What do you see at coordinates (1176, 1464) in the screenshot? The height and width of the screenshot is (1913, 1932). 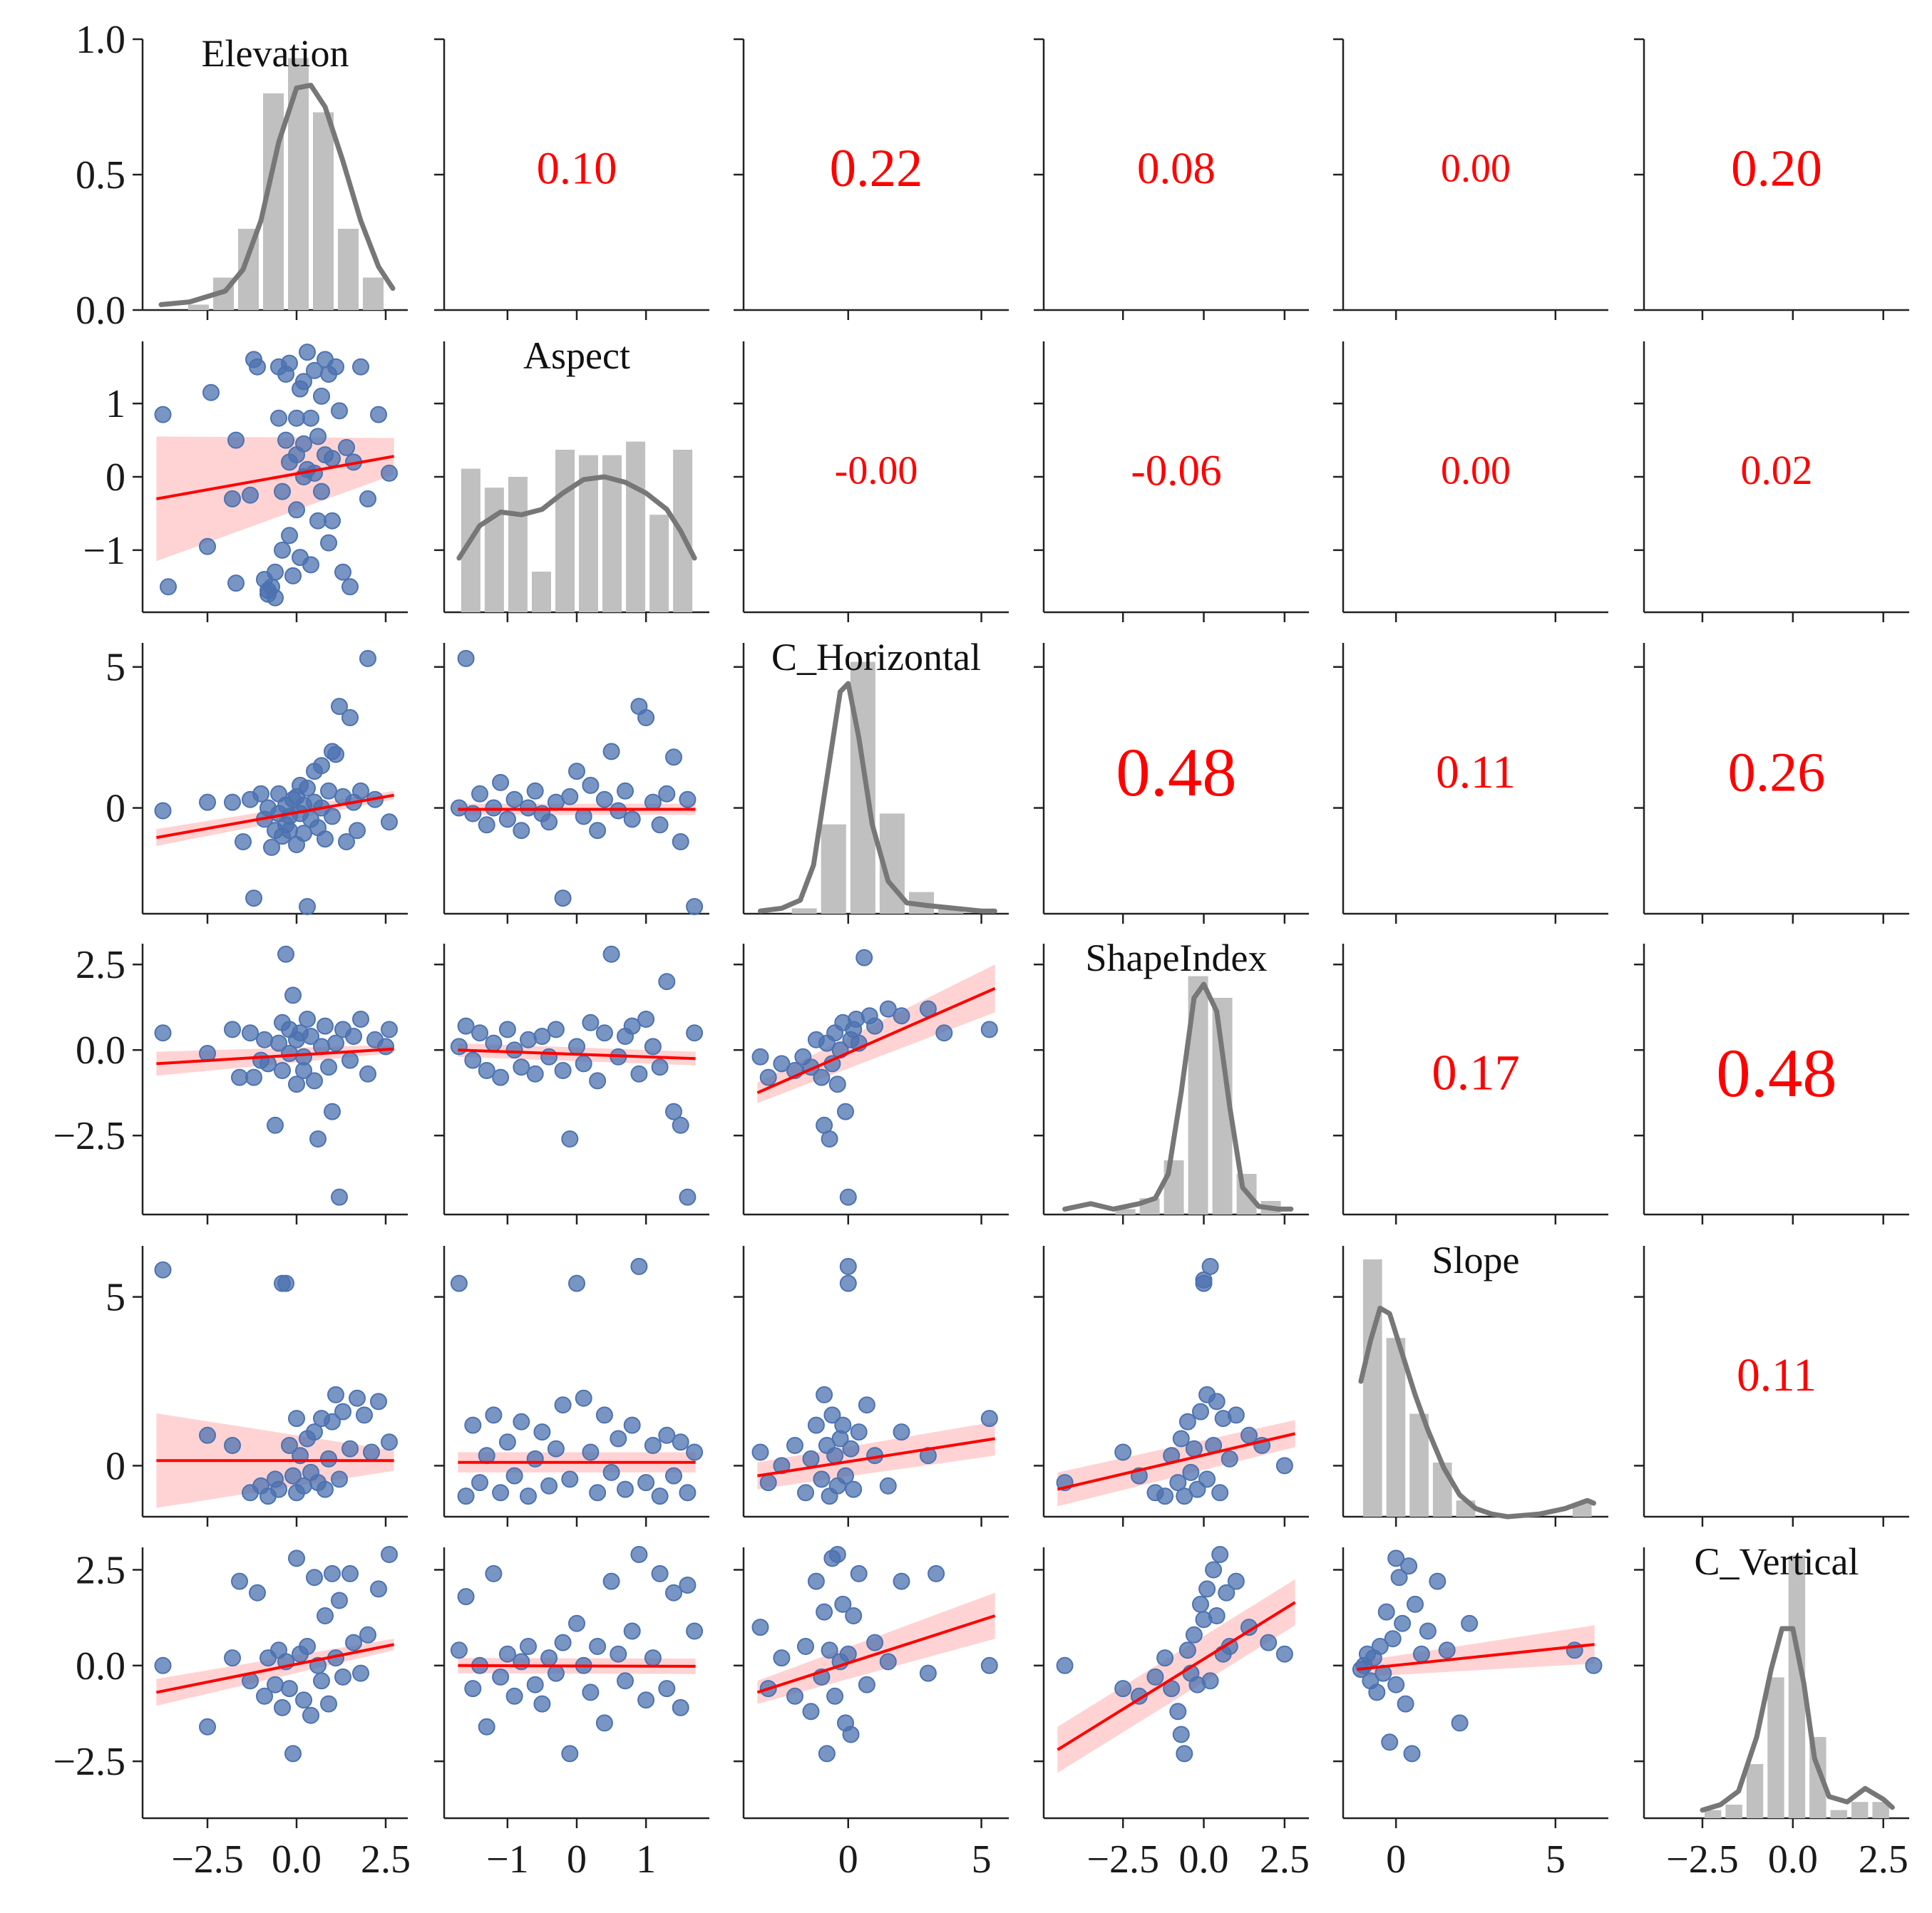 I see `confidence-band` at bounding box center [1176, 1464].